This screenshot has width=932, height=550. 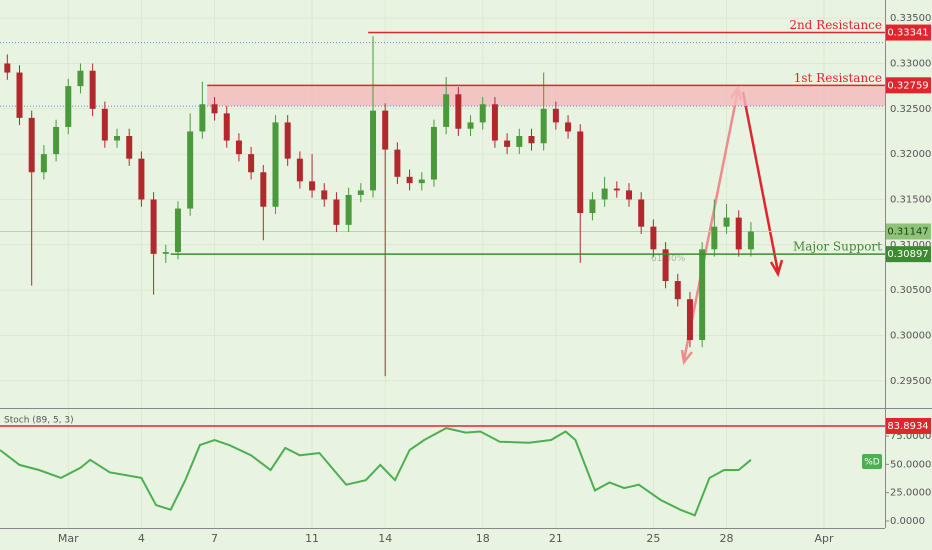 What do you see at coordinates (760, 182) in the screenshot?
I see `arrow-down` at bounding box center [760, 182].